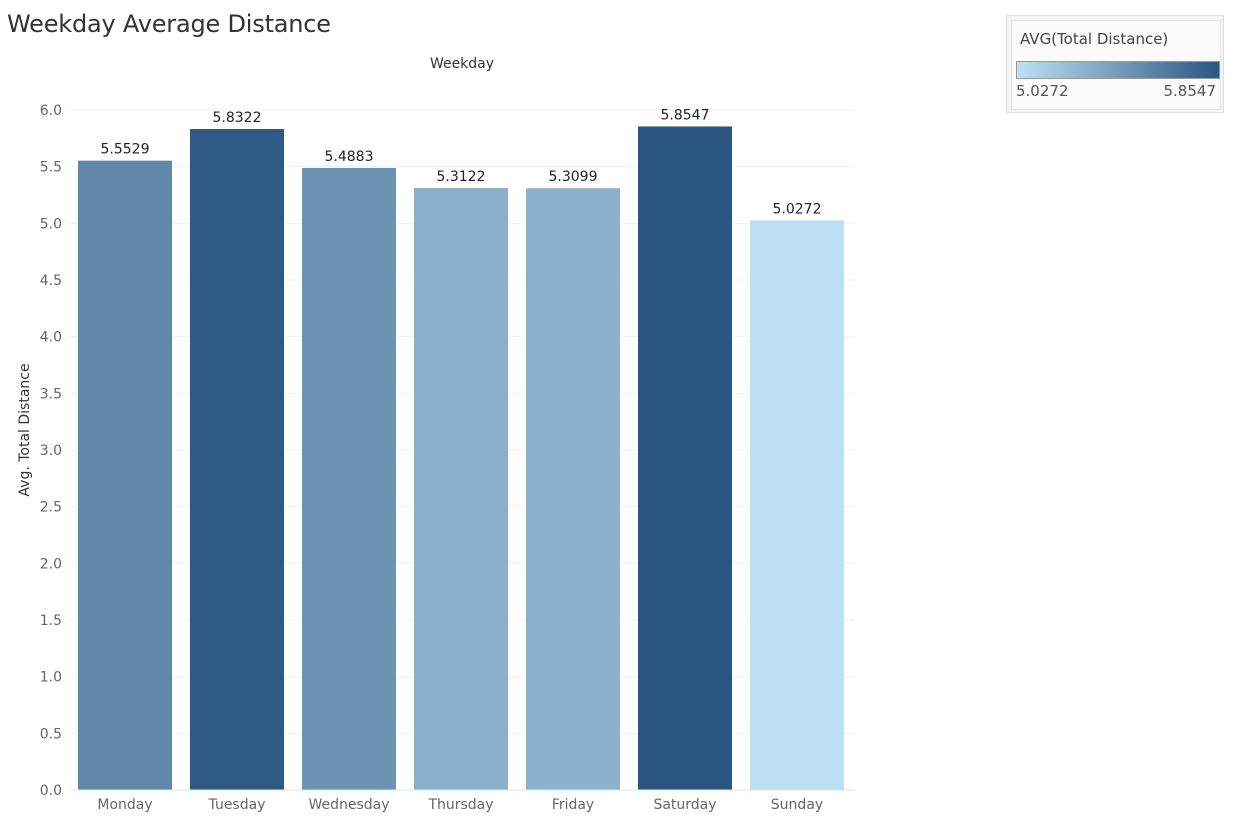 This screenshot has height=819, width=1240. Describe the element at coordinates (51, 508) in the screenshot. I see `y-tick-label: 2.5` at that location.